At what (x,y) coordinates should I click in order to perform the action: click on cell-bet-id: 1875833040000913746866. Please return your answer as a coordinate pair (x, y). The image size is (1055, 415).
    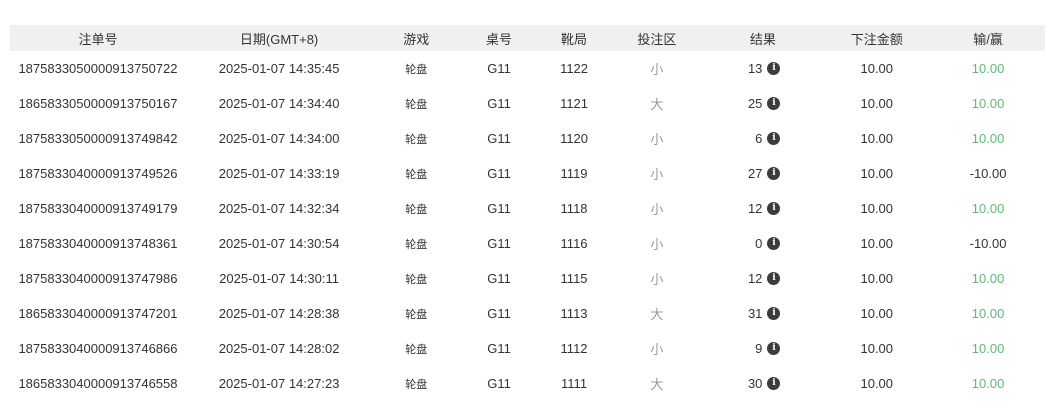
    Looking at the image, I should click on (98, 348).